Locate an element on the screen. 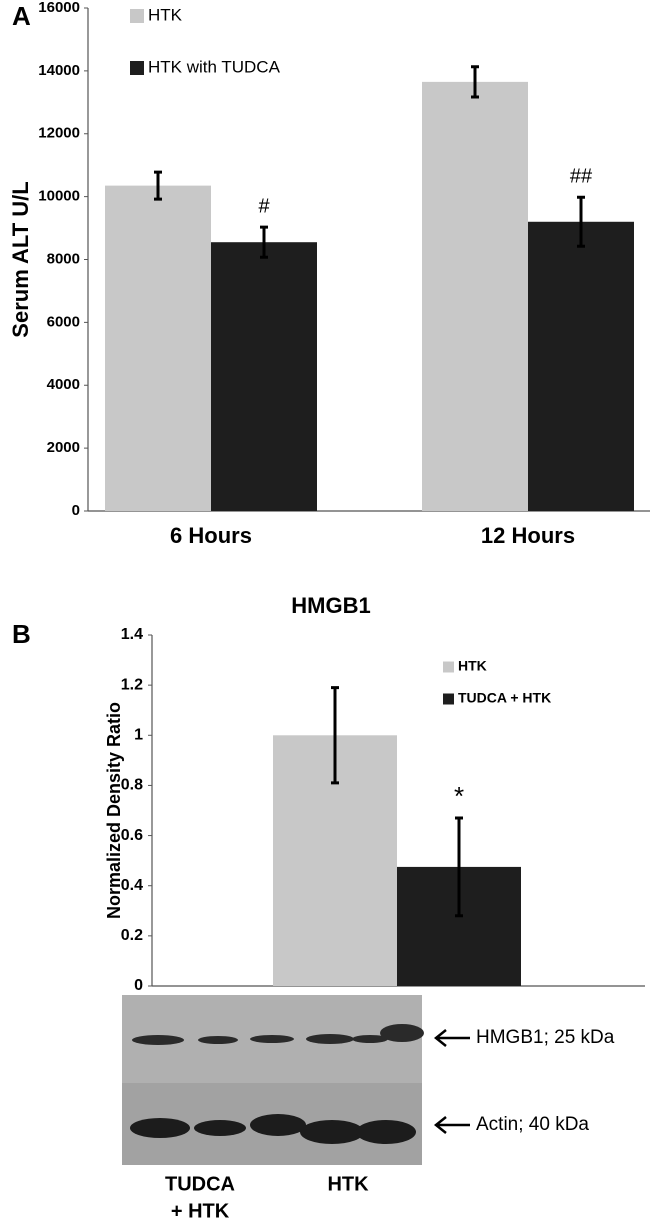 The width and height of the screenshot is (650, 1223). panel-label: A is located at coordinates (21, 16).